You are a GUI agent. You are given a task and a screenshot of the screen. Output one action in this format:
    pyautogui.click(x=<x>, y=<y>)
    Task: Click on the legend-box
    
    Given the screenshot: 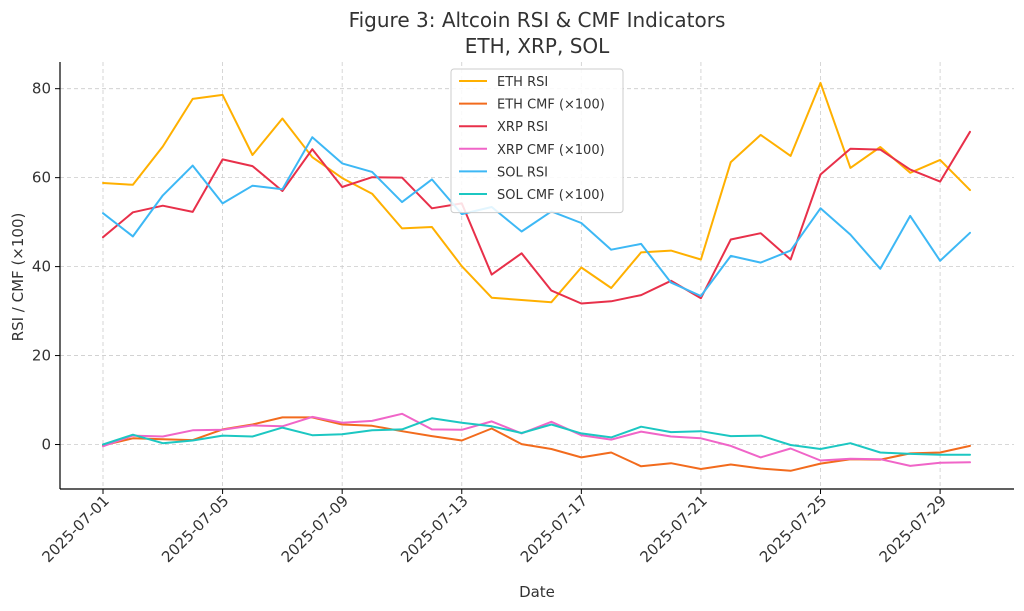 What is the action you would take?
    pyautogui.click(x=537, y=141)
    